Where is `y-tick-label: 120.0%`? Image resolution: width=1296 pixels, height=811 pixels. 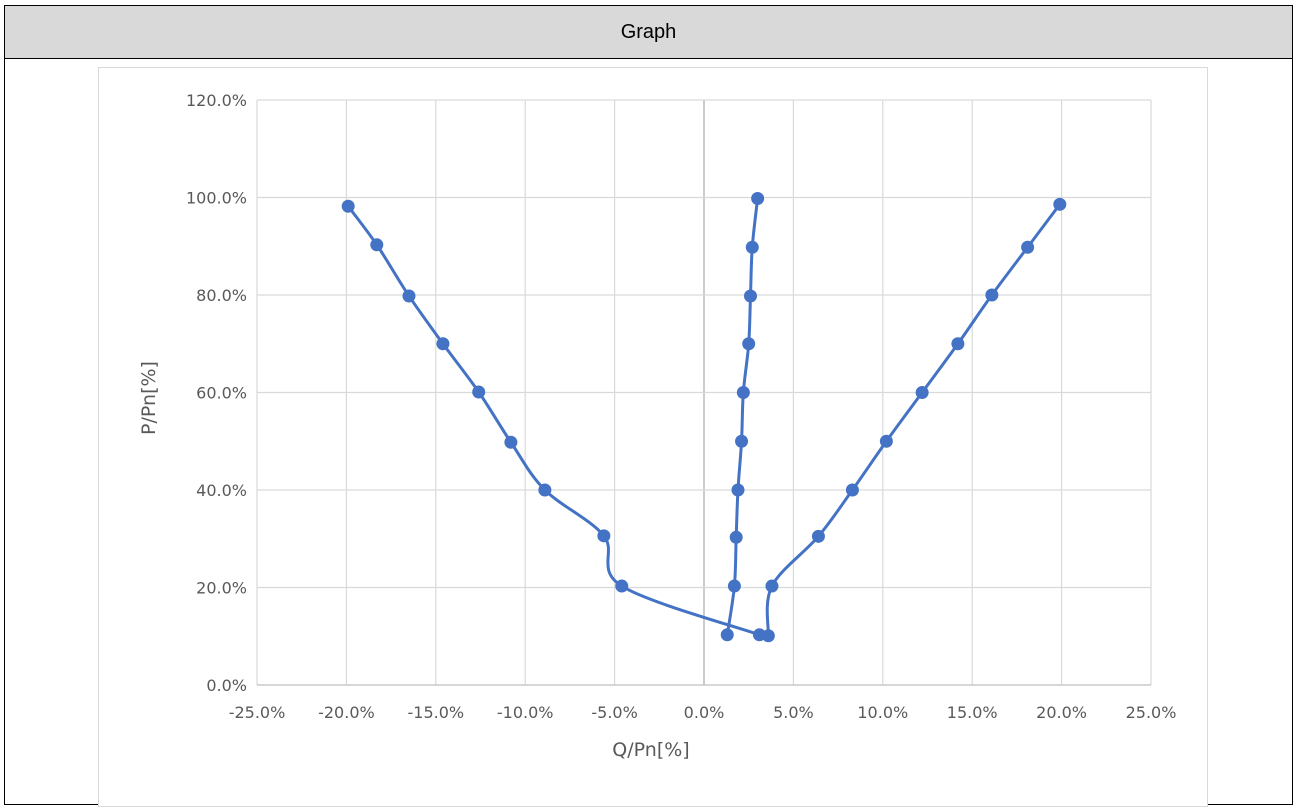 y-tick-label: 120.0% is located at coordinates (216, 100).